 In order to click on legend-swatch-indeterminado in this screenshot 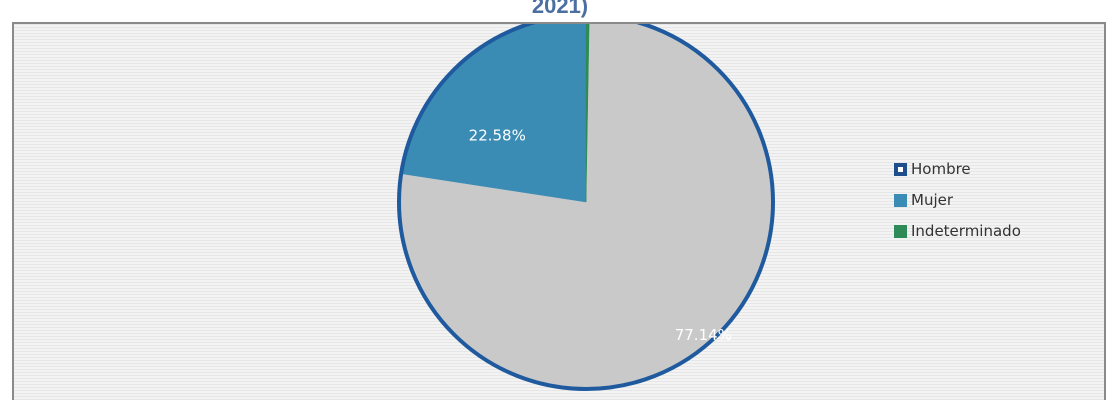, I will do `click(900, 231)`.